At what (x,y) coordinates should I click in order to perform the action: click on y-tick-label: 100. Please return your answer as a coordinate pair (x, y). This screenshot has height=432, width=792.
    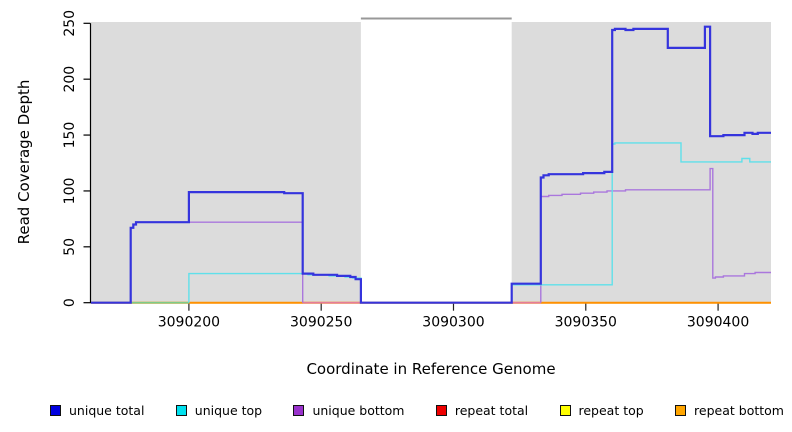
    Looking at the image, I should click on (70, 191).